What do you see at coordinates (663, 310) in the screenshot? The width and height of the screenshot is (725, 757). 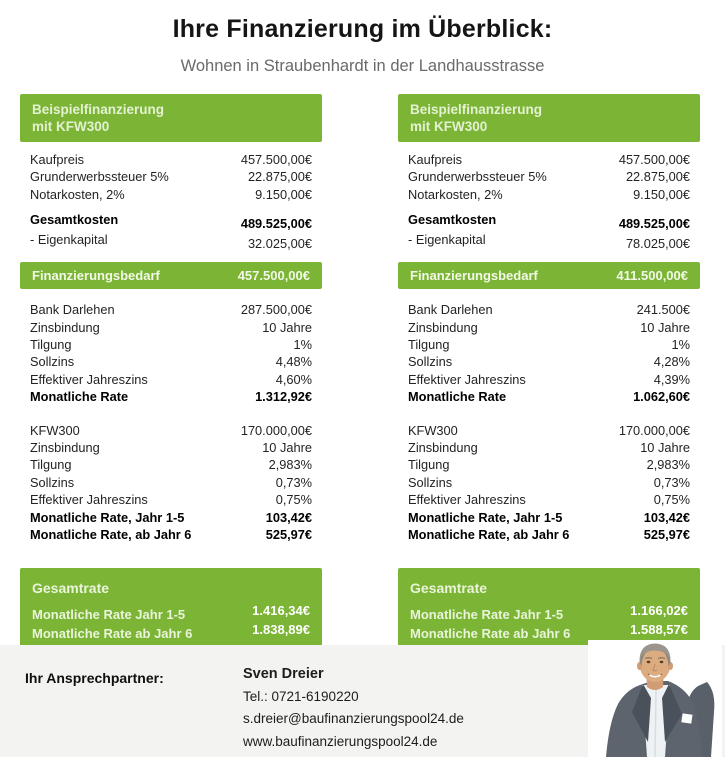 I see `row-value: 241.500€` at bounding box center [663, 310].